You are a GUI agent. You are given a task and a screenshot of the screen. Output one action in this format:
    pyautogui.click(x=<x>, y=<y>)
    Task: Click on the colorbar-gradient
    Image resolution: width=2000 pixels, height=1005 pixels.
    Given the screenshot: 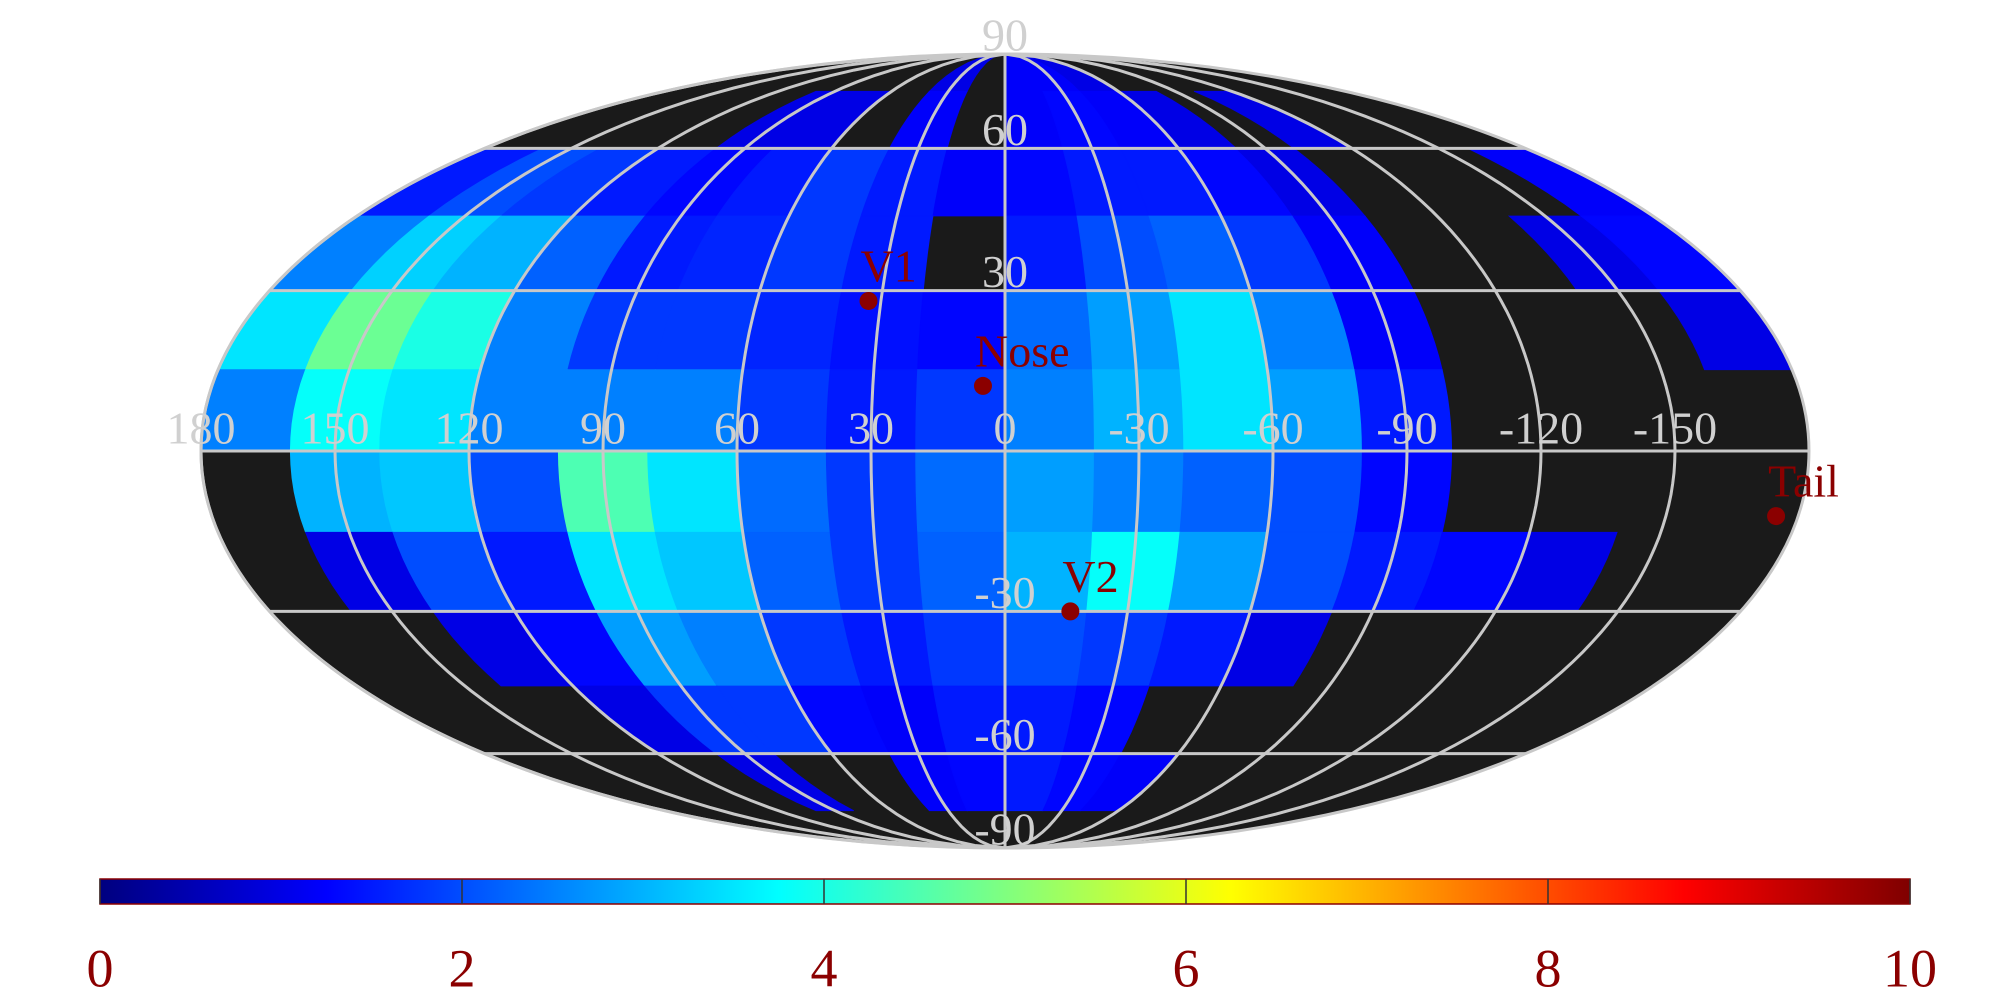 What is the action you would take?
    pyautogui.click(x=1005, y=891)
    